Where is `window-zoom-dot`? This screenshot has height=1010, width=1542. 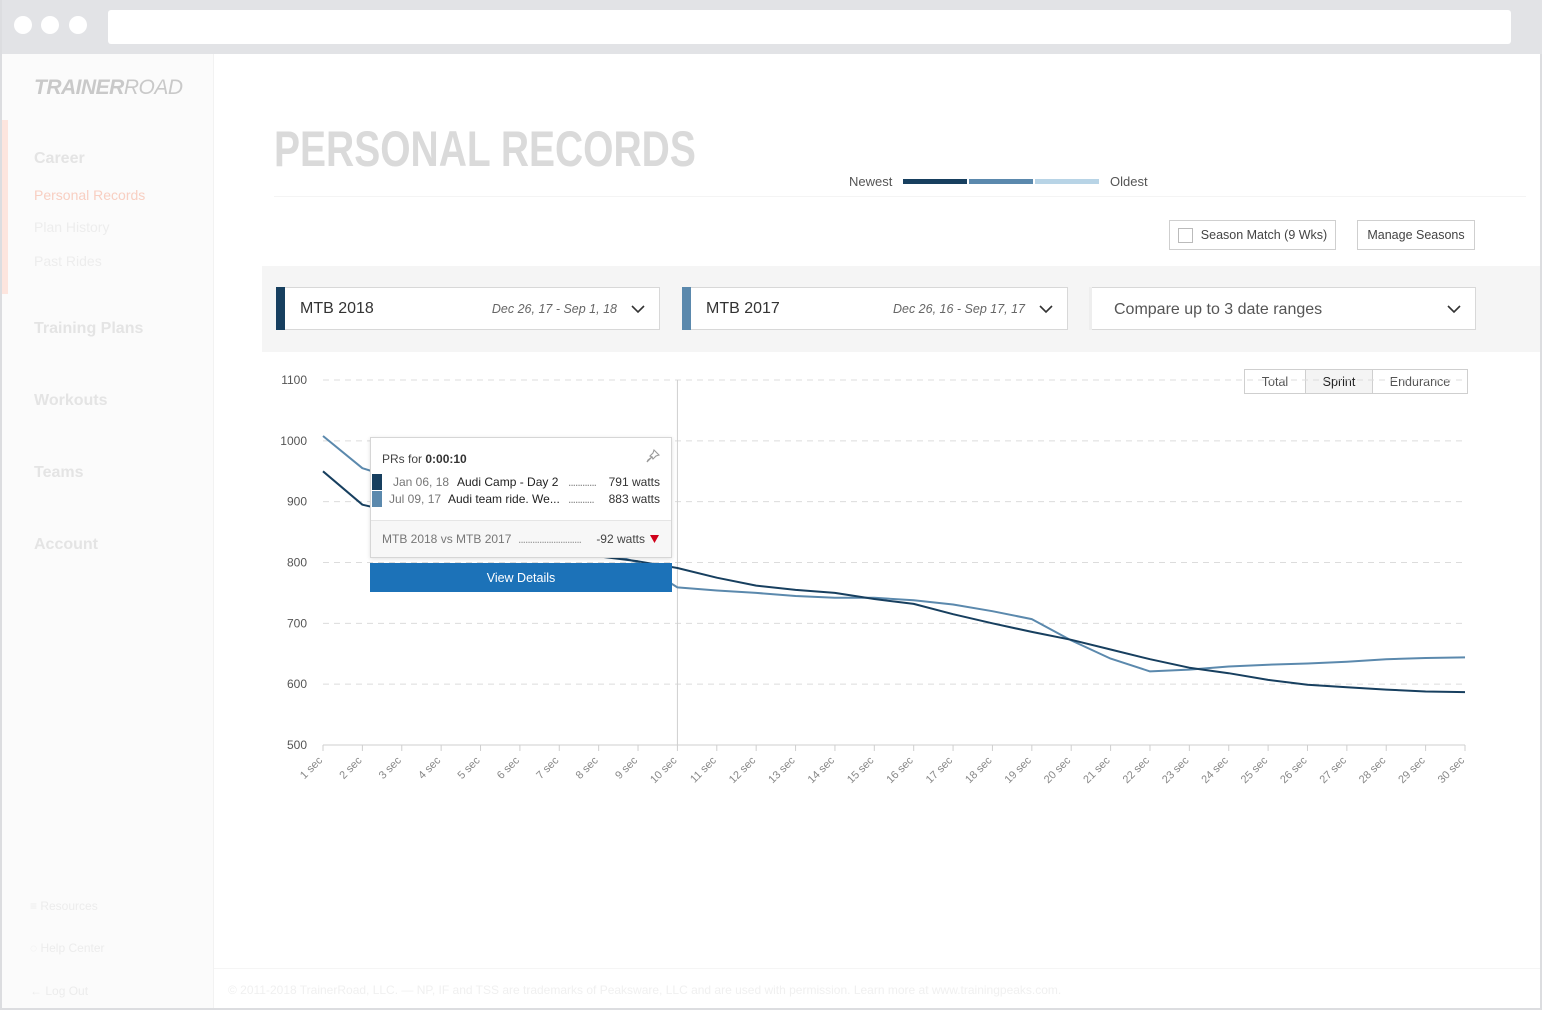
window-zoom-dot is located at coordinates (78, 25).